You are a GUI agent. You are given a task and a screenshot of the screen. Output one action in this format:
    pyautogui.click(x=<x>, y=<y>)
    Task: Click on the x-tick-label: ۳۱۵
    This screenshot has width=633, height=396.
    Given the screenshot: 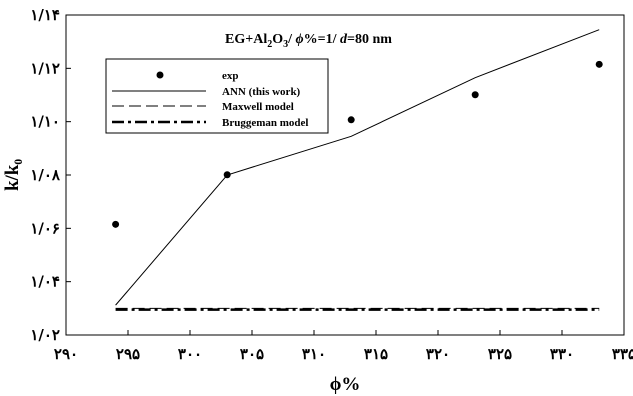 What is the action you would take?
    pyautogui.click(x=376, y=354)
    